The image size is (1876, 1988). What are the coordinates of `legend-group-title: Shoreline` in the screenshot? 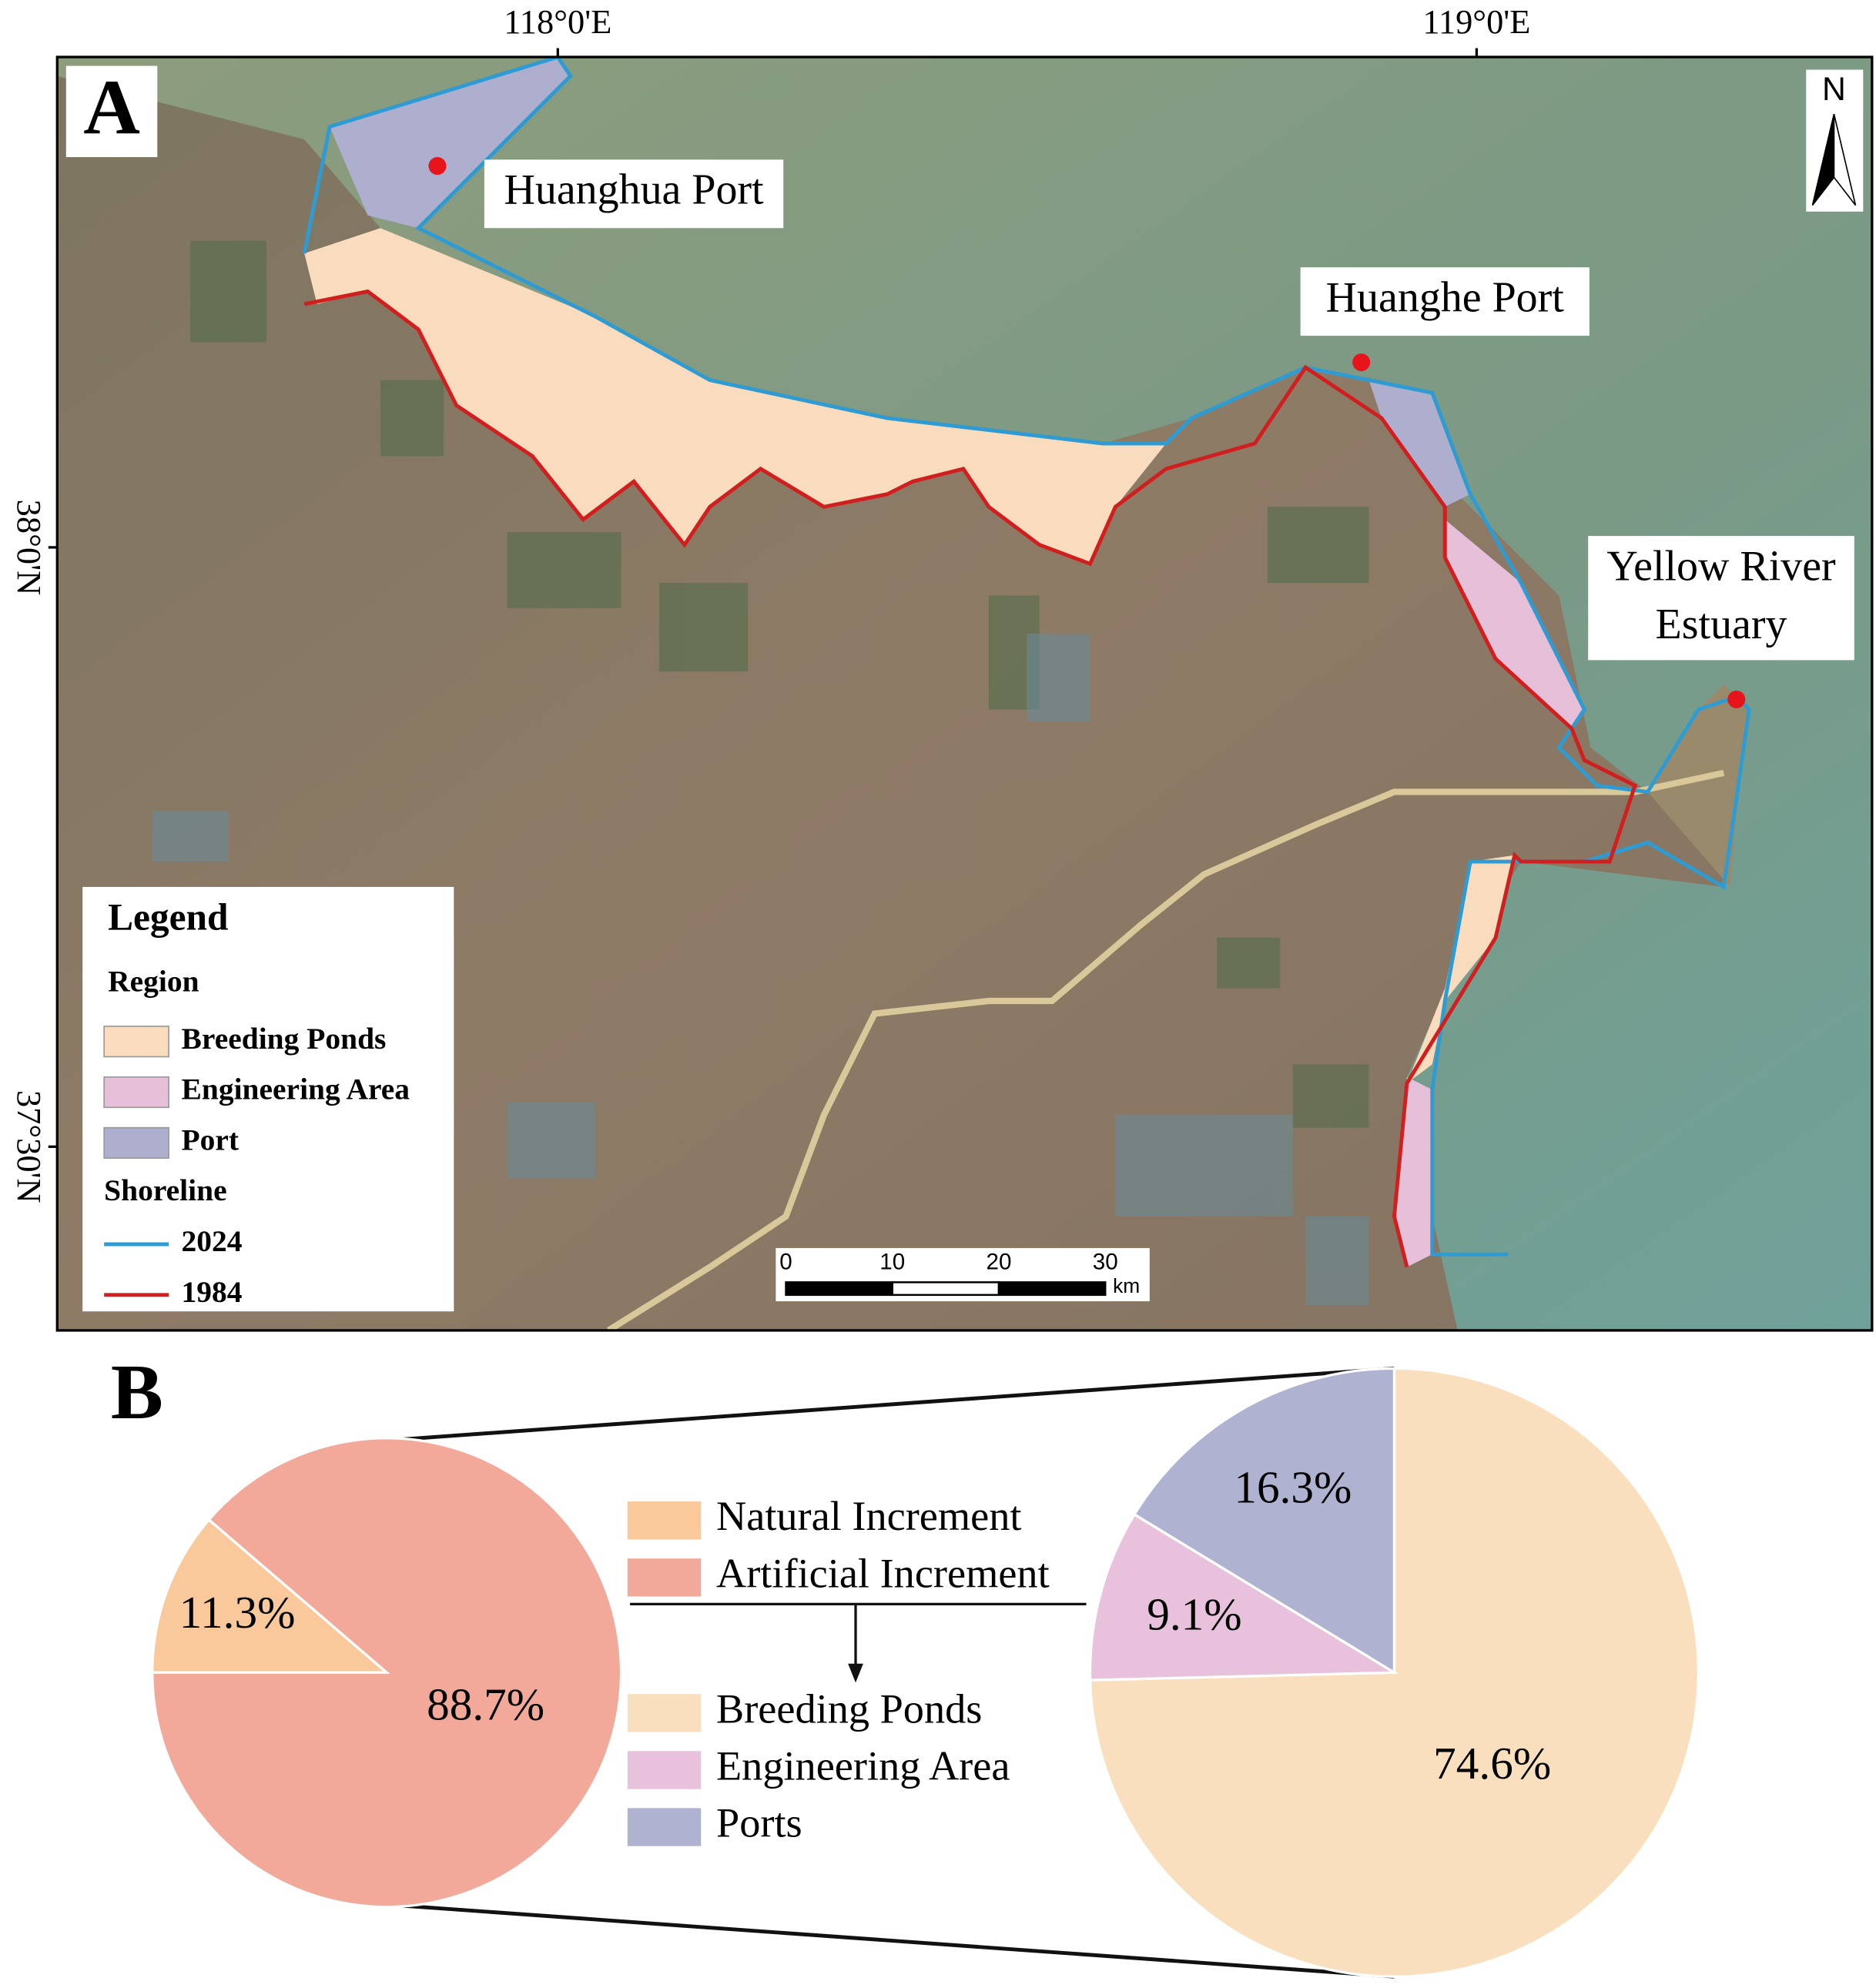 It's located at (165, 1190).